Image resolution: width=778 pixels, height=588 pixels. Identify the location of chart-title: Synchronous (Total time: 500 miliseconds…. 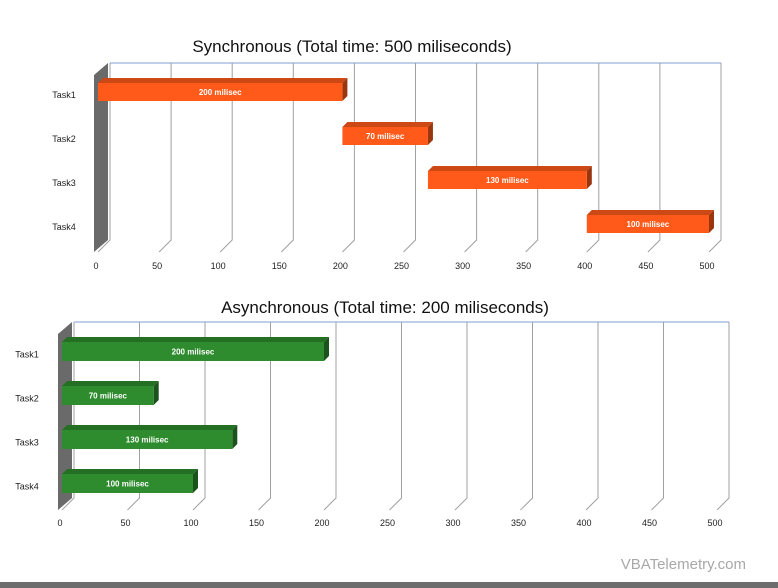
(351, 46).